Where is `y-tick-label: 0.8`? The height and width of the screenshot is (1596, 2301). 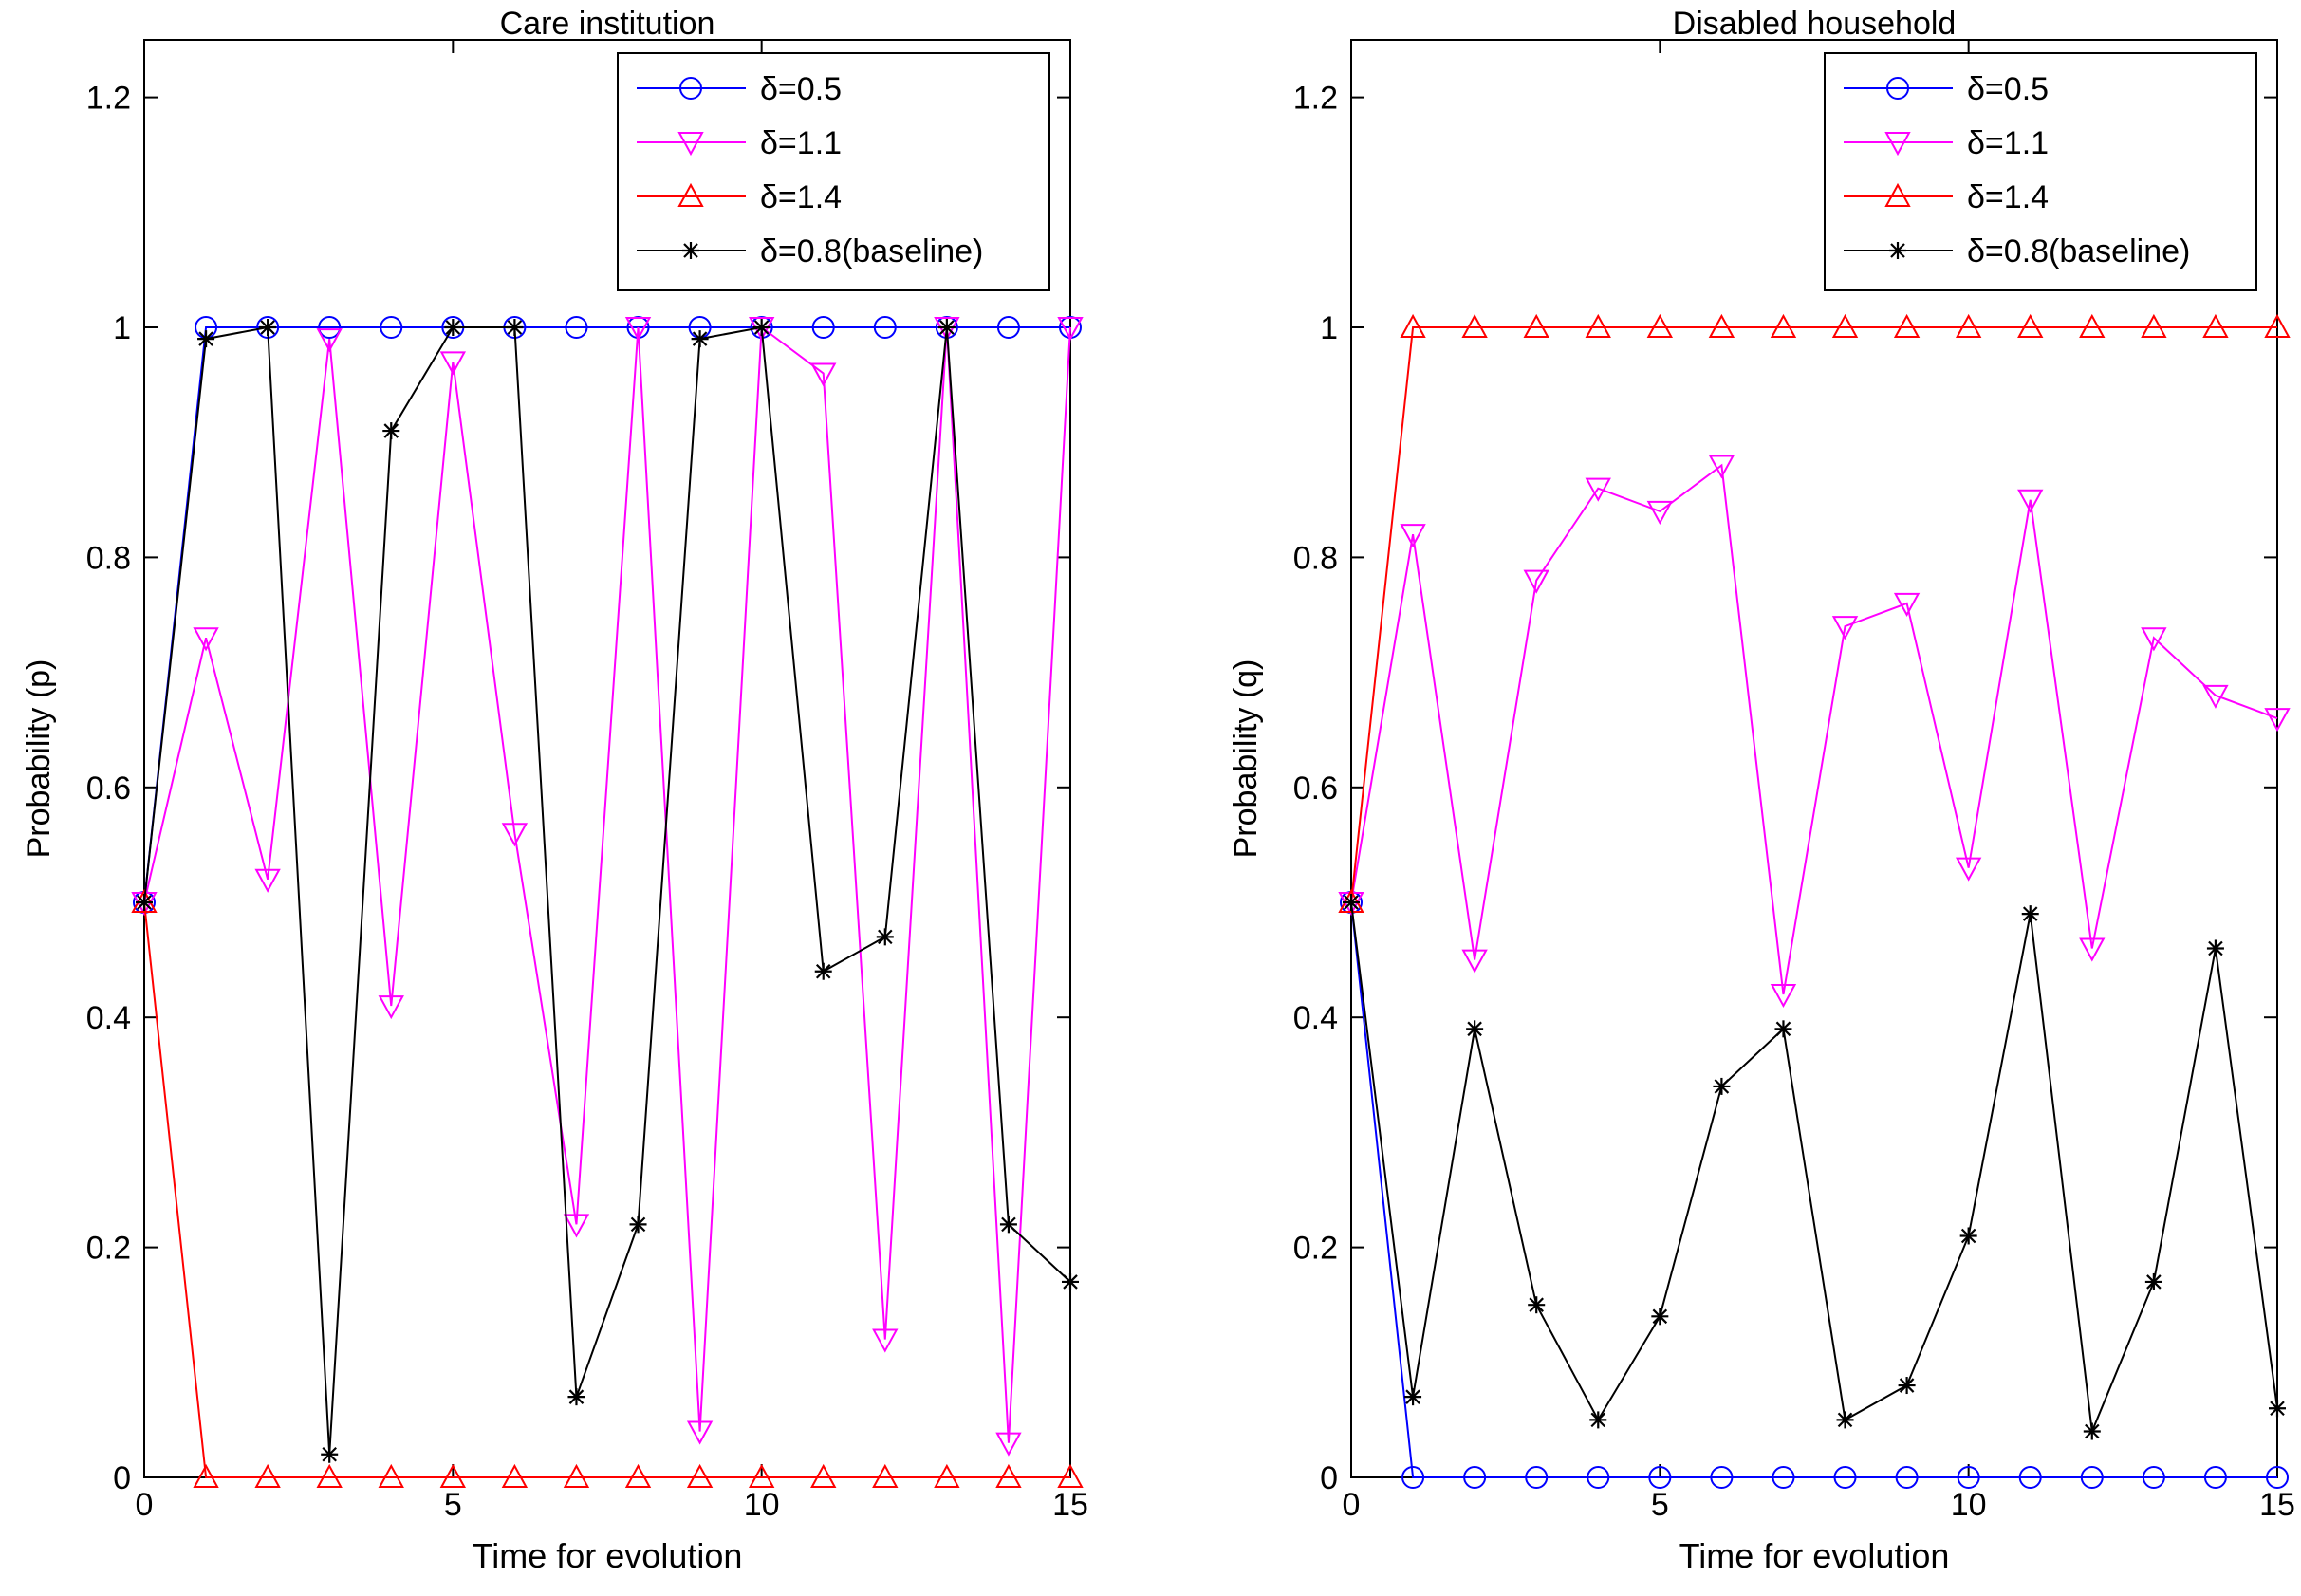
y-tick-label: 0.8 is located at coordinates (1316, 558).